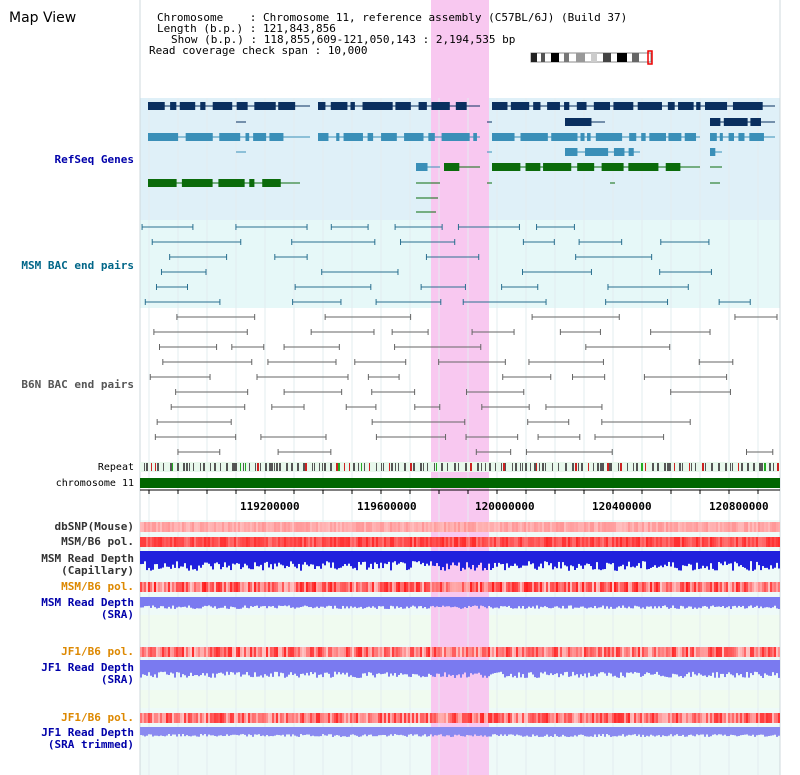 Image resolution: width=800 pixels, height=775 pixels. I want to click on track-label-chromosome: chromosome 11, so click(94, 483).